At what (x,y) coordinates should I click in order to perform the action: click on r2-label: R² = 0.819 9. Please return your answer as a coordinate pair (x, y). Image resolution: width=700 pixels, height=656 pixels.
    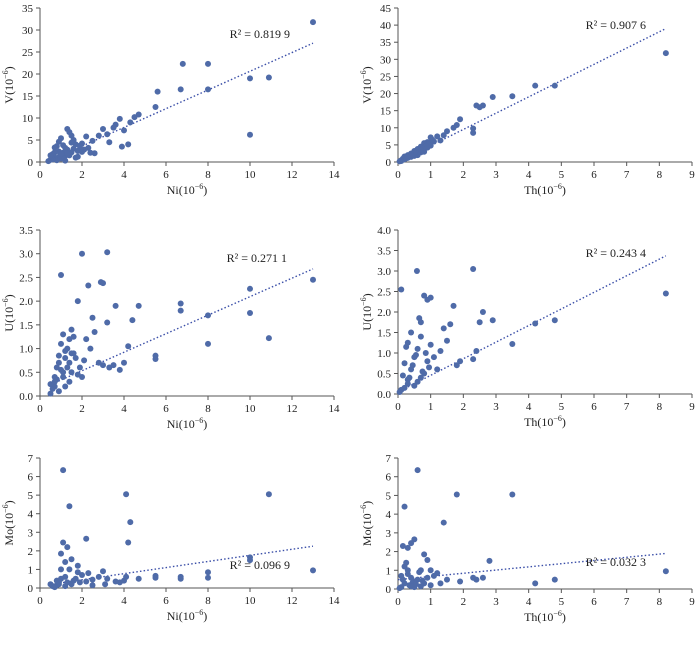
    Looking at the image, I should click on (260, 34).